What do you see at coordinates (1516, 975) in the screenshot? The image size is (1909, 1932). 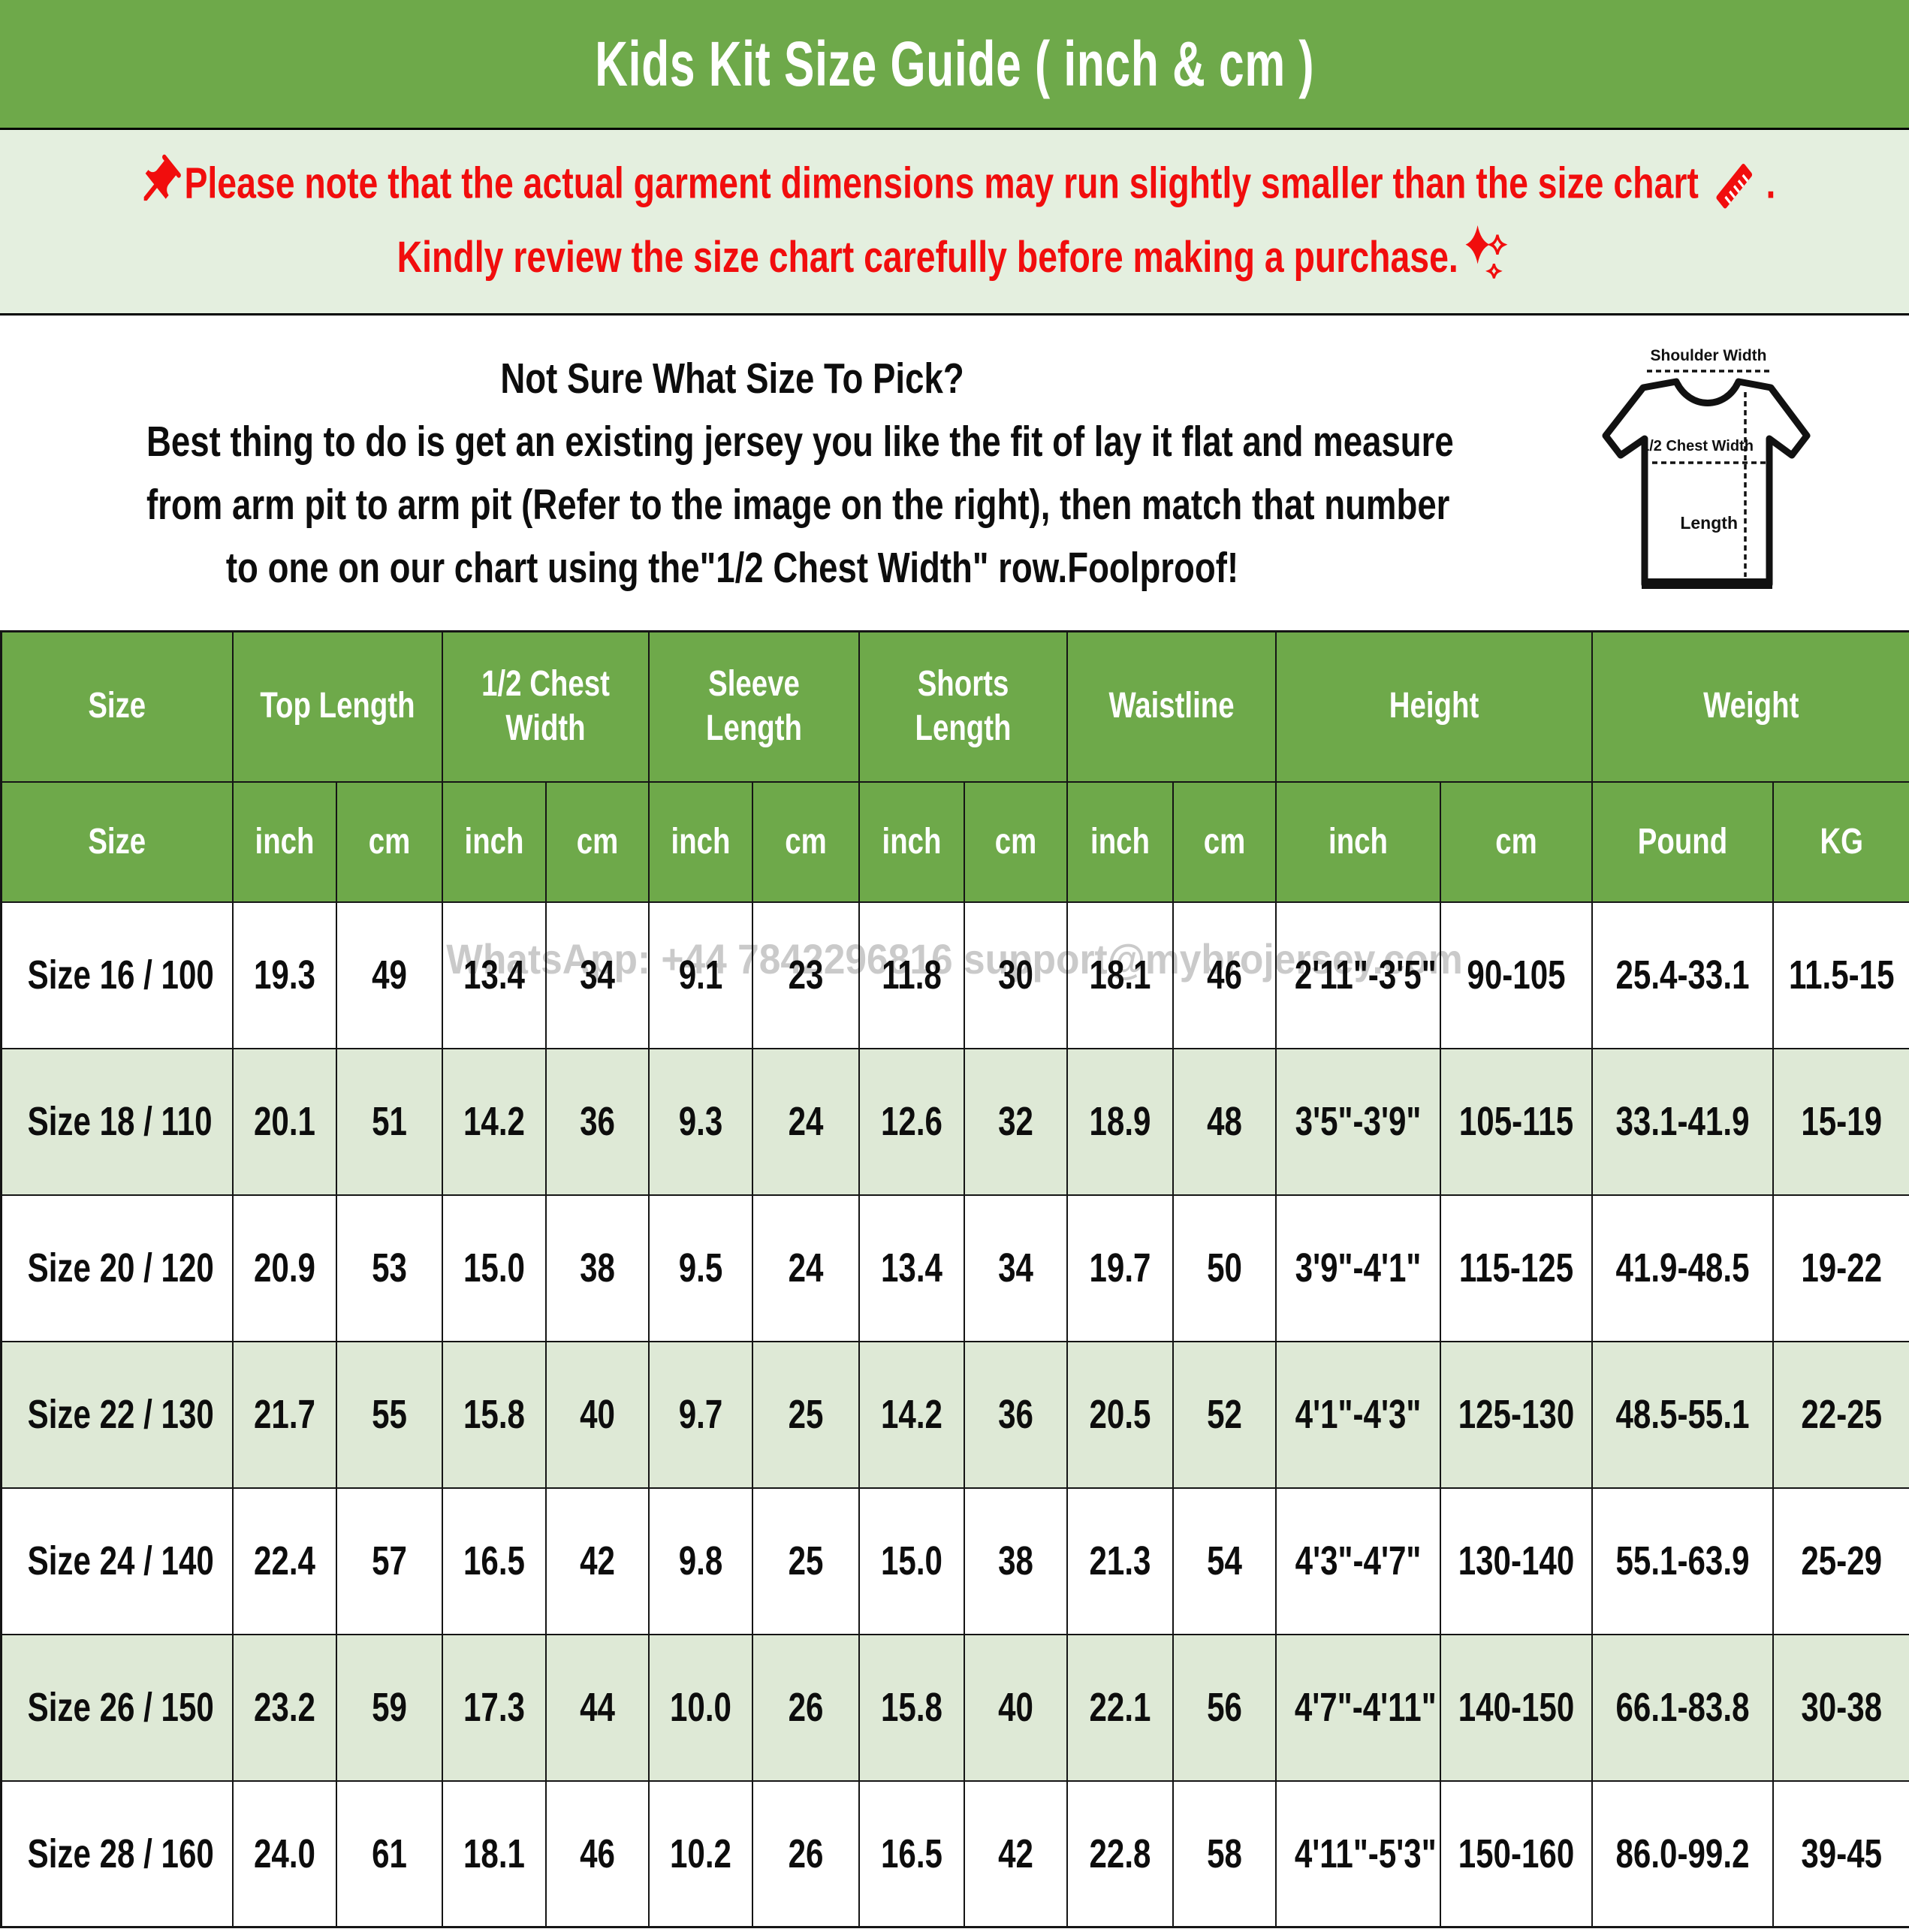 I see `cell-text: 90-105` at bounding box center [1516, 975].